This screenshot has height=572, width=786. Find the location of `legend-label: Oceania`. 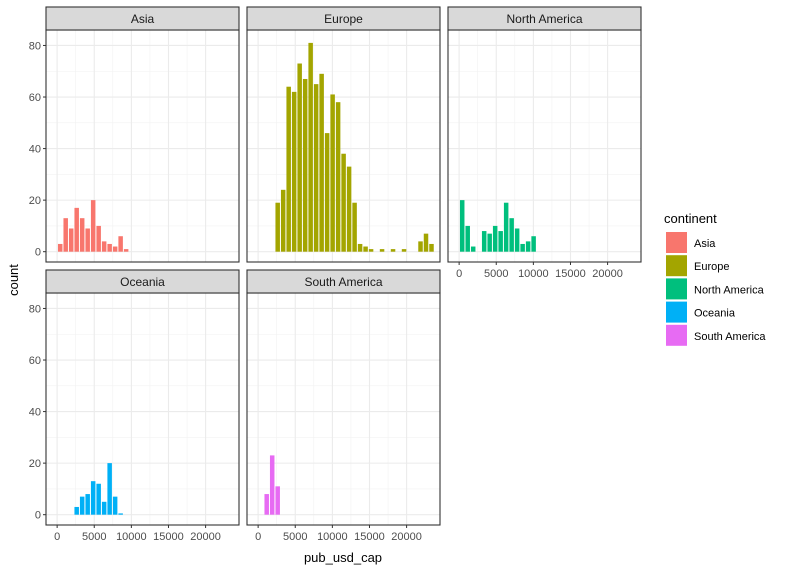

legend-label: Oceania is located at coordinates (715, 314).